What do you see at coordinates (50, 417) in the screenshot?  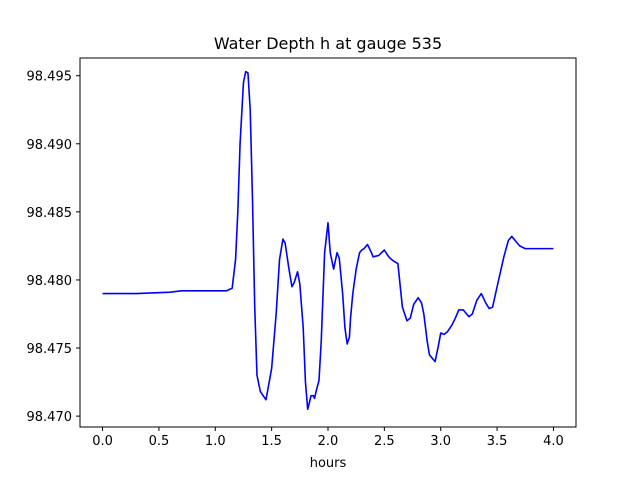 I see `y-tick-label: 98.470` at bounding box center [50, 417].